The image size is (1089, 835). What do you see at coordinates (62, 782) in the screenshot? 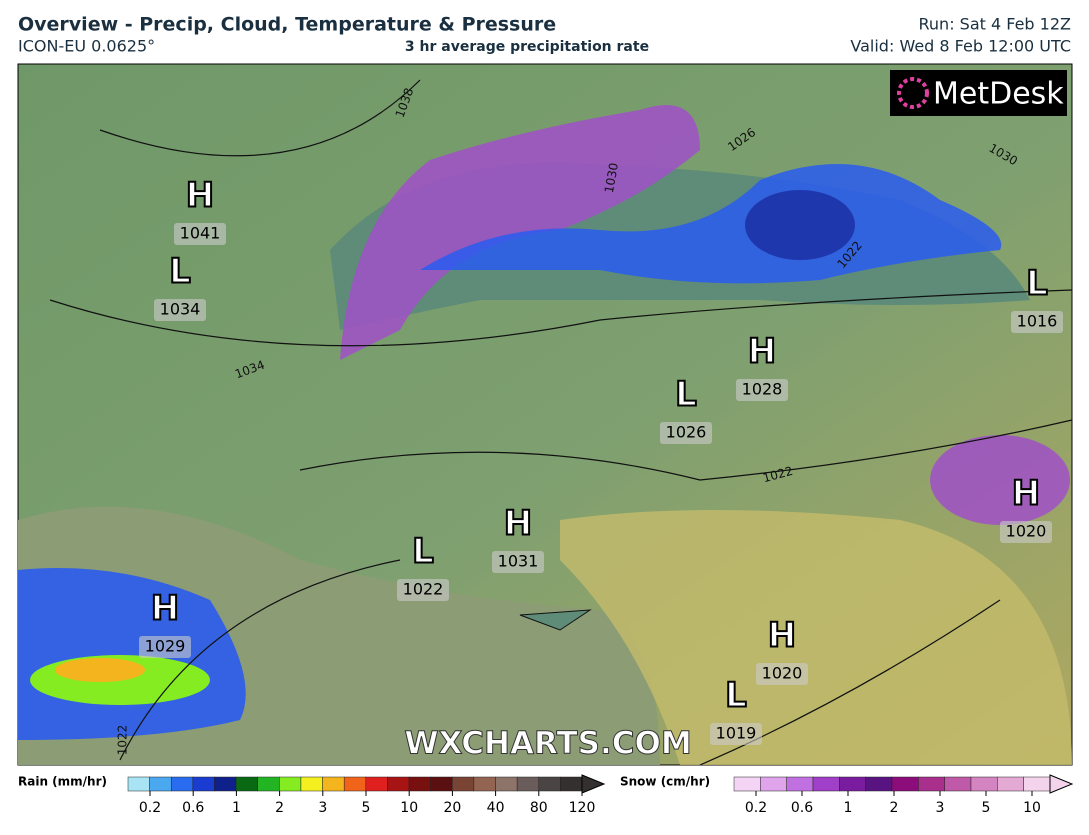
I see `rain-legend-title: Rain (mm/hr)` at bounding box center [62, 782].